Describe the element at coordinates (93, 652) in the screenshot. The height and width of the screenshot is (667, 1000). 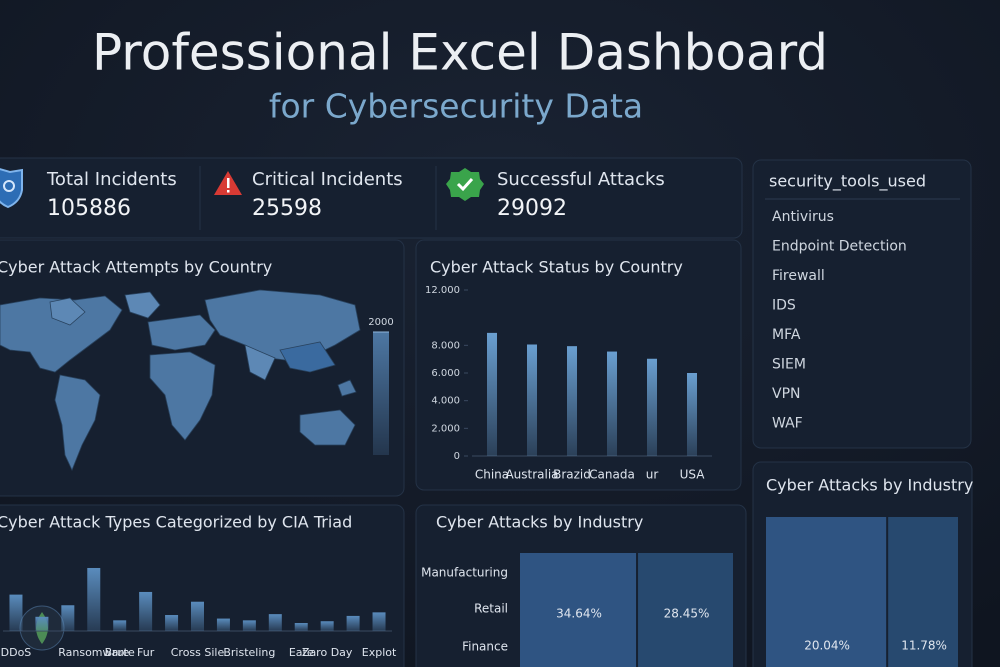
I see `x-tick-label: Ransomware` at that location.